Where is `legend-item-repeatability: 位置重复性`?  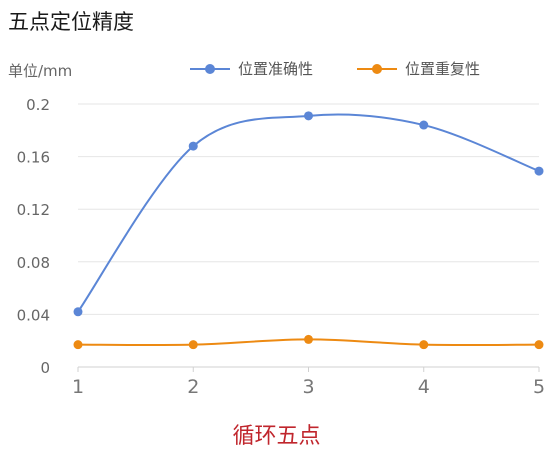 legend-item-repeatability: 位置重复性 is located at coordinates (418, 68).